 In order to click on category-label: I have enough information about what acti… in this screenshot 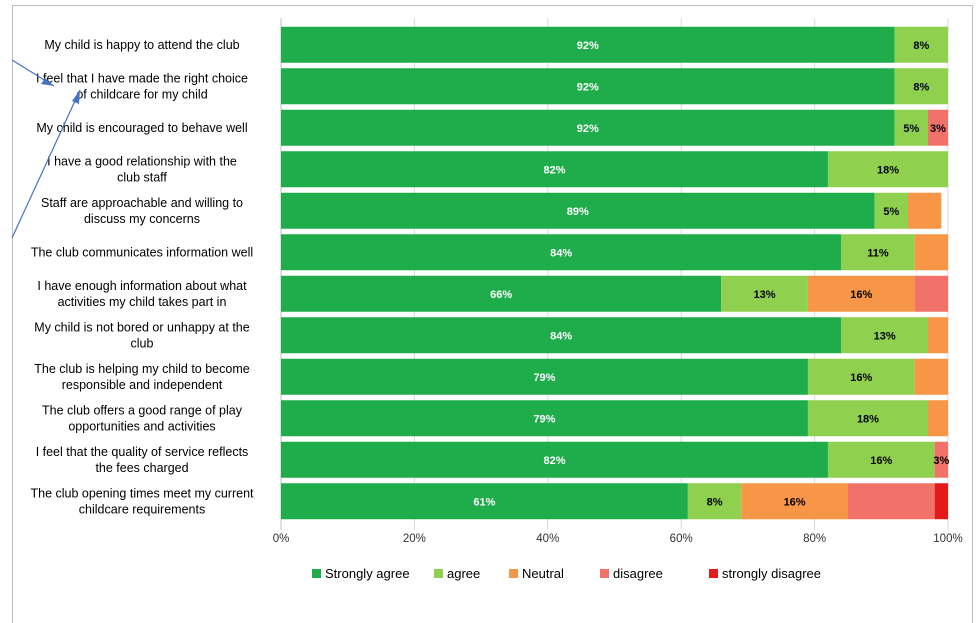, I will do `click(142, 294)`.